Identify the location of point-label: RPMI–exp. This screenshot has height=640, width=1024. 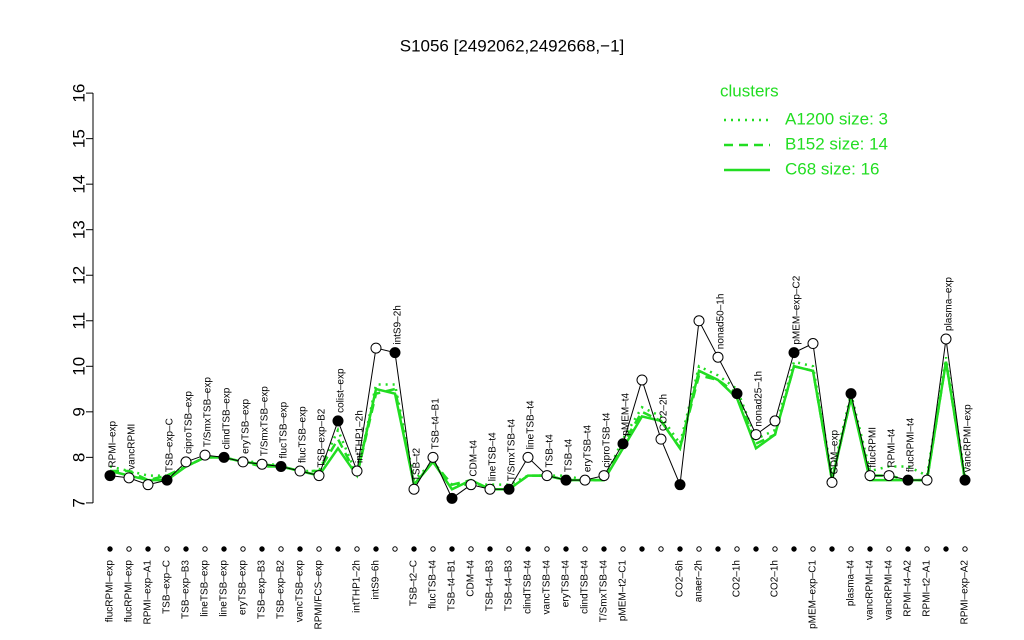
(113, 443).